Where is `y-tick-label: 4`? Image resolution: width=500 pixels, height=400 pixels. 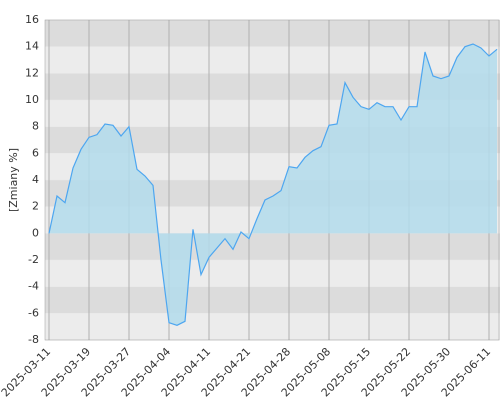
y-tick-label: 4 is located at coordinates (35, 179).